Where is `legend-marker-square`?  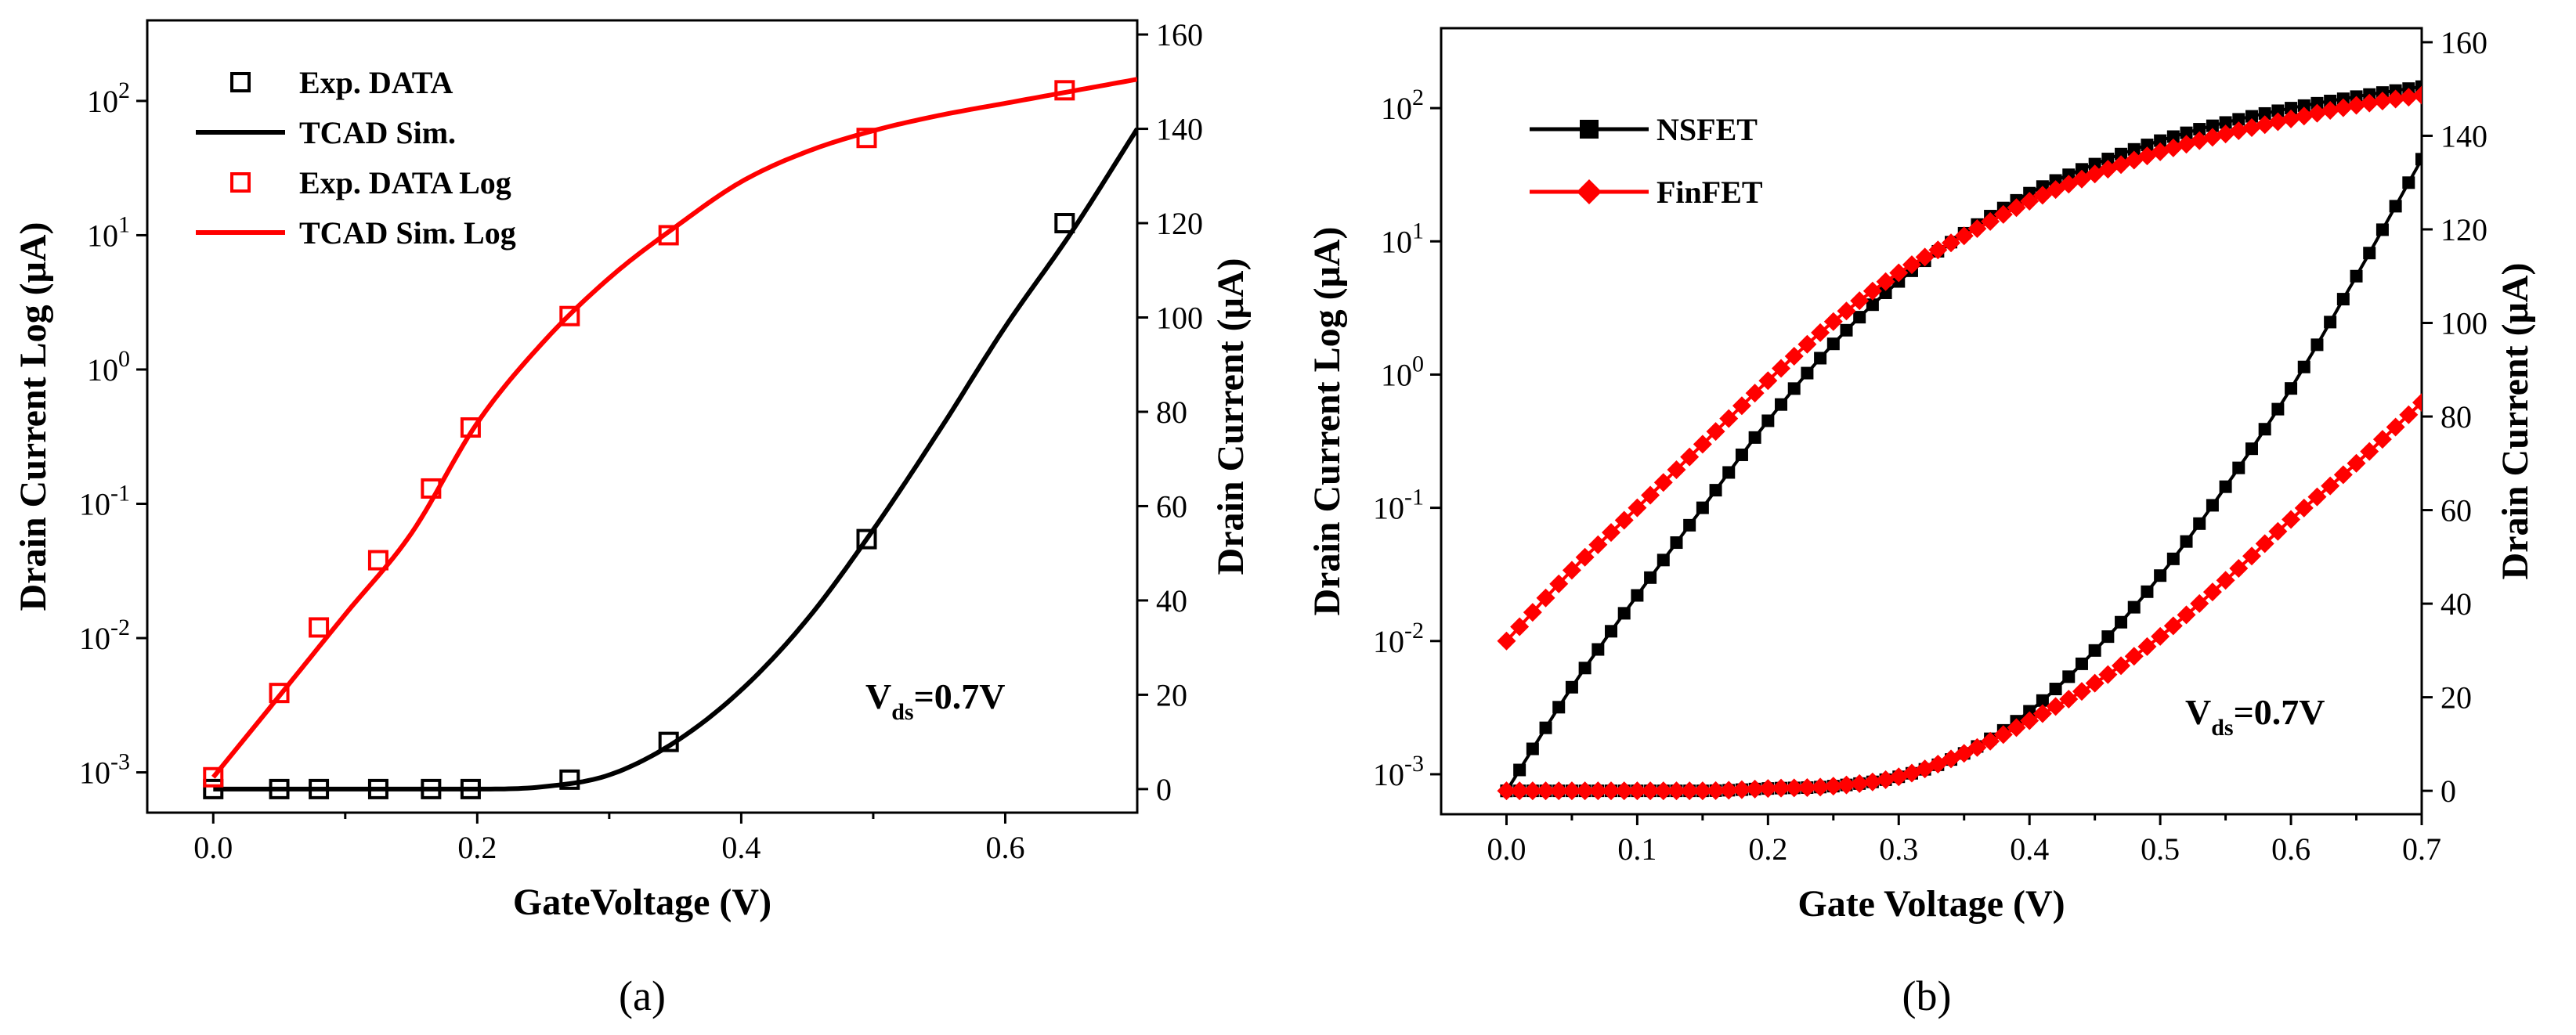
legend-marker-square is located at coordinates (240, 182).